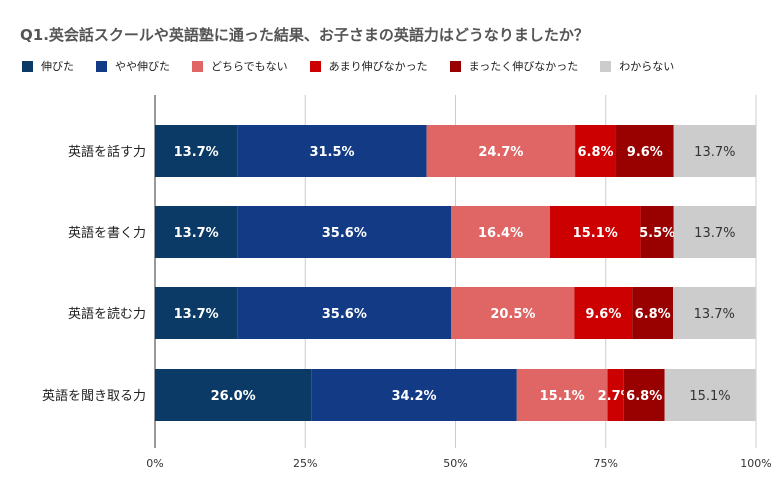 Image resolution: width=781 pixels, height=495 pixels. What do you see at coordinates (305, 463) in the screenshot?
I see `x-tick-label: 25%` at bounding box center [305, 463].